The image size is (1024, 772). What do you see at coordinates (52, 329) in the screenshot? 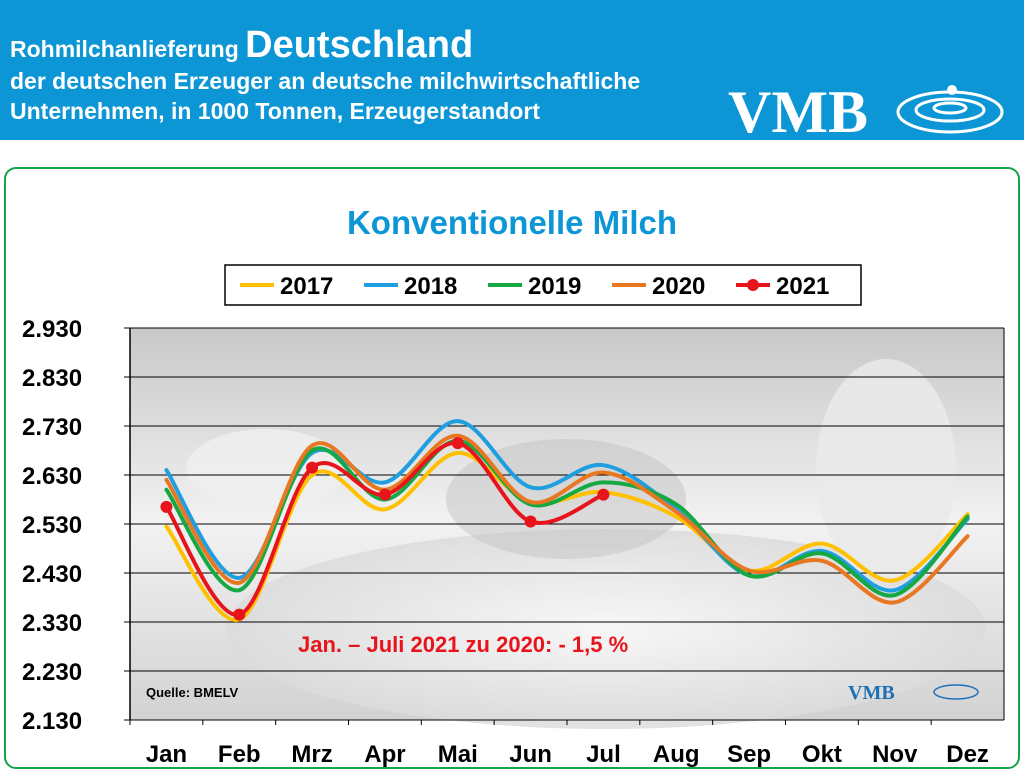
I see `y-tick-label: 2.930` at bounding box center [52, 329].